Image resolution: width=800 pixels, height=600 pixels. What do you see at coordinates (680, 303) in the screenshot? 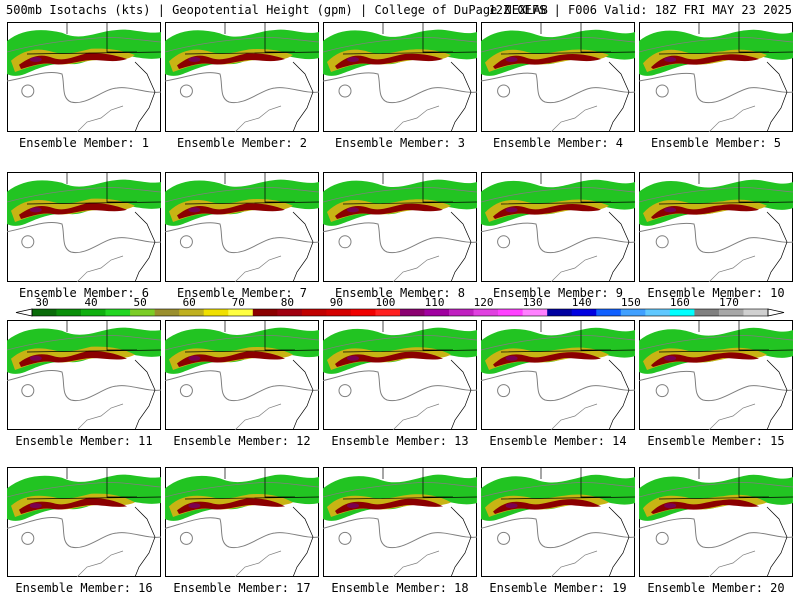
I see `colorbar-tick-label: 160` at bounding box center [680, 303].